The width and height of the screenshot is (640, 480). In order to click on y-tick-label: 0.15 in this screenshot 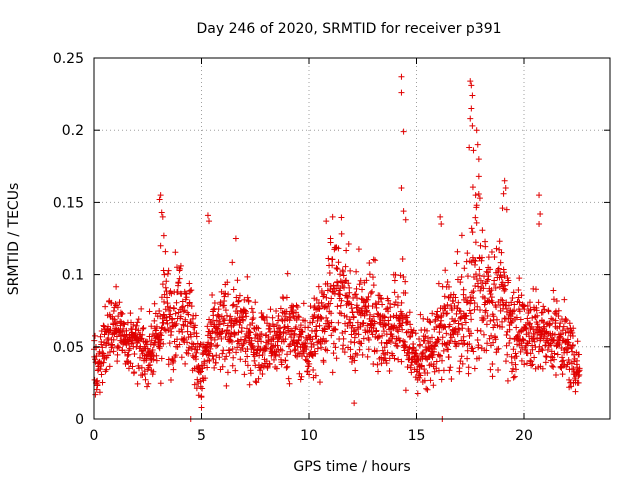, I will do `click(68, 203)`.